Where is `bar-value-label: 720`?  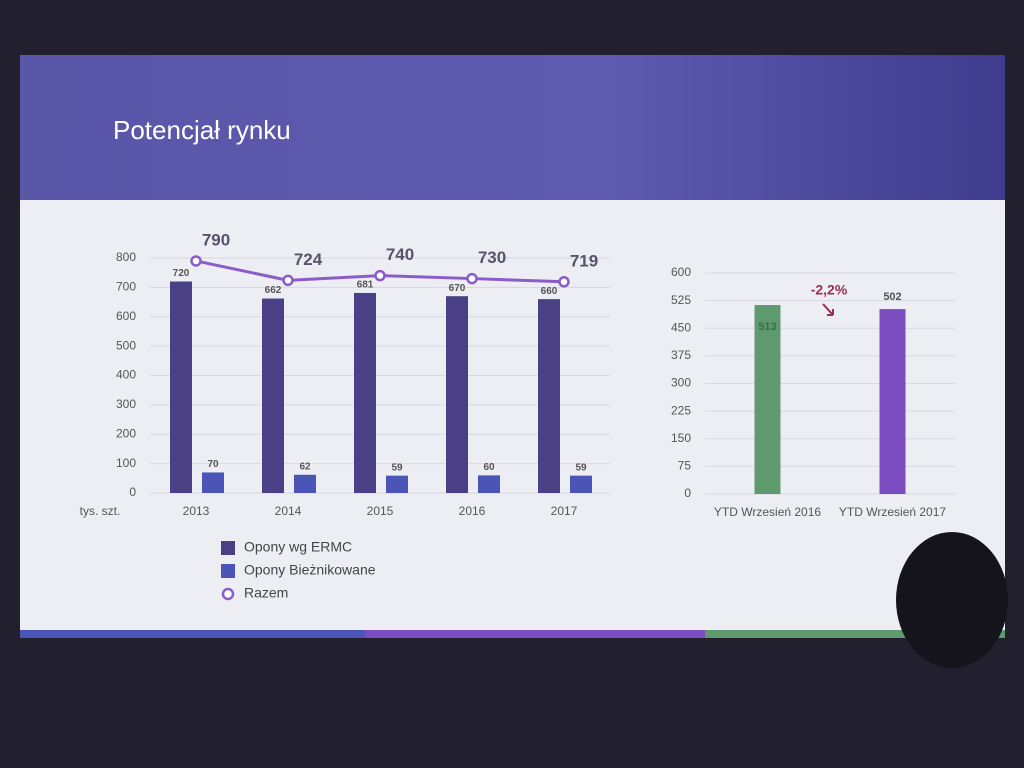
bar-value-label: 720 is located at coordinates (181, 273).